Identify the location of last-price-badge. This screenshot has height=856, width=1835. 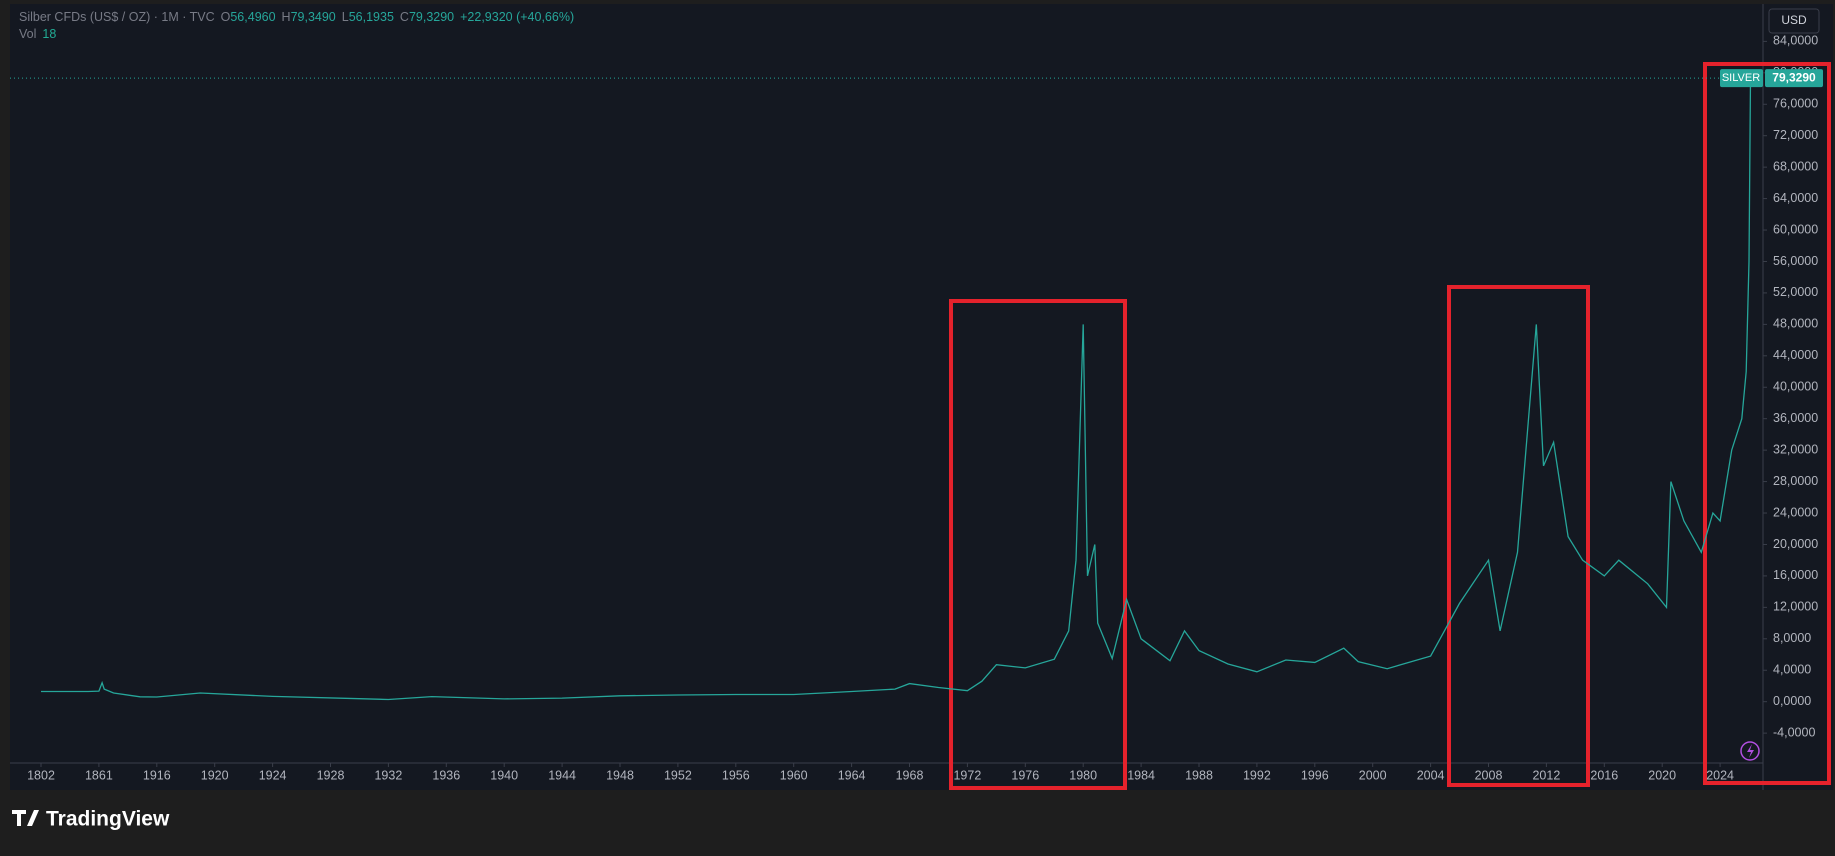
(1794, 78).